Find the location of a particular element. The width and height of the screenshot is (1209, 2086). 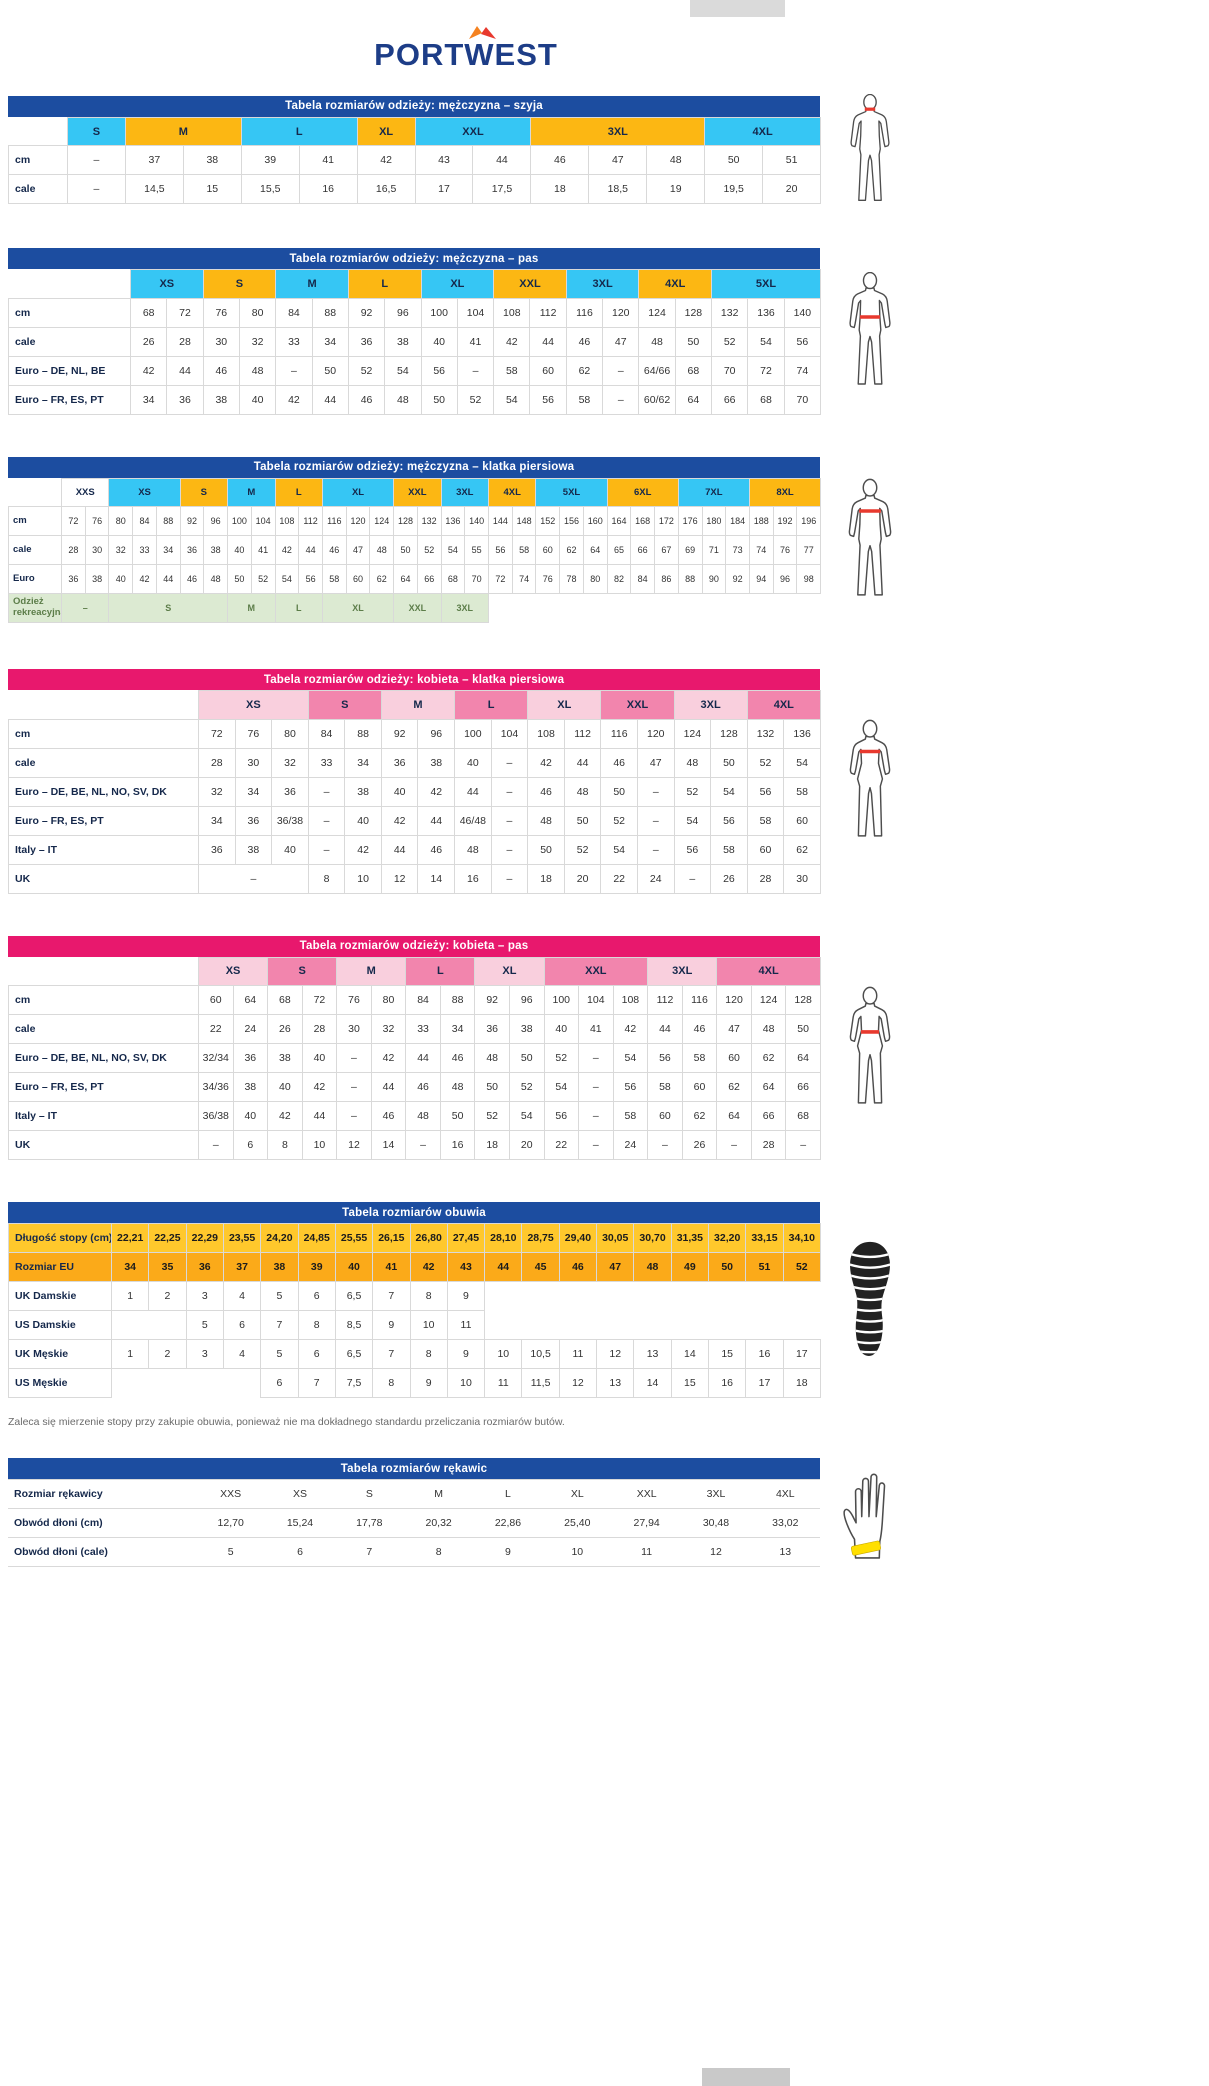

table-cell: 188 is located at coordinates (761, 521).